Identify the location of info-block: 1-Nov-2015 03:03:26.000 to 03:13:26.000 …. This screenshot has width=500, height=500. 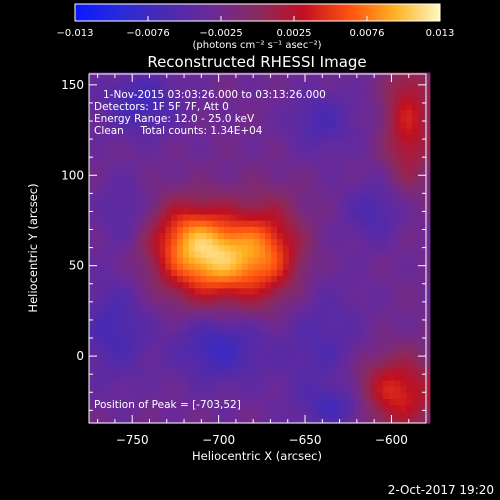
(210, 113).